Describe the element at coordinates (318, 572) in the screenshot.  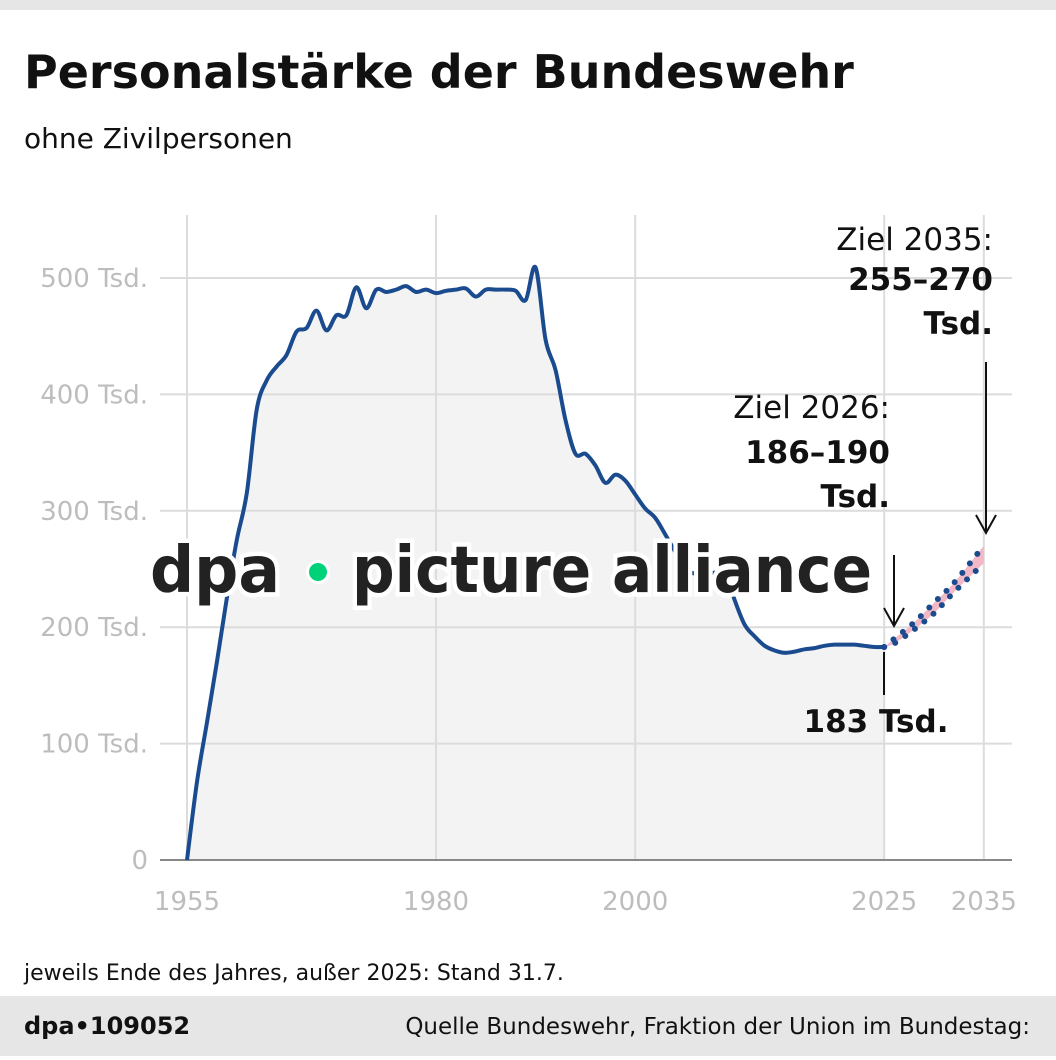
I see `watermark-dot` at that location.